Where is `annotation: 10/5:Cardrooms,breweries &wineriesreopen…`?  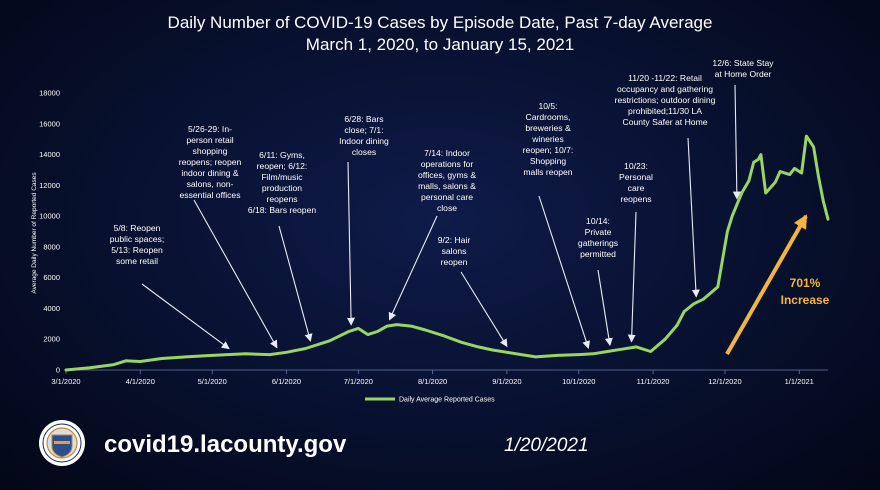 annotation: 10/5:Cardrooms,breweries &wineriesreopen… is located at coordinates (557, 225).